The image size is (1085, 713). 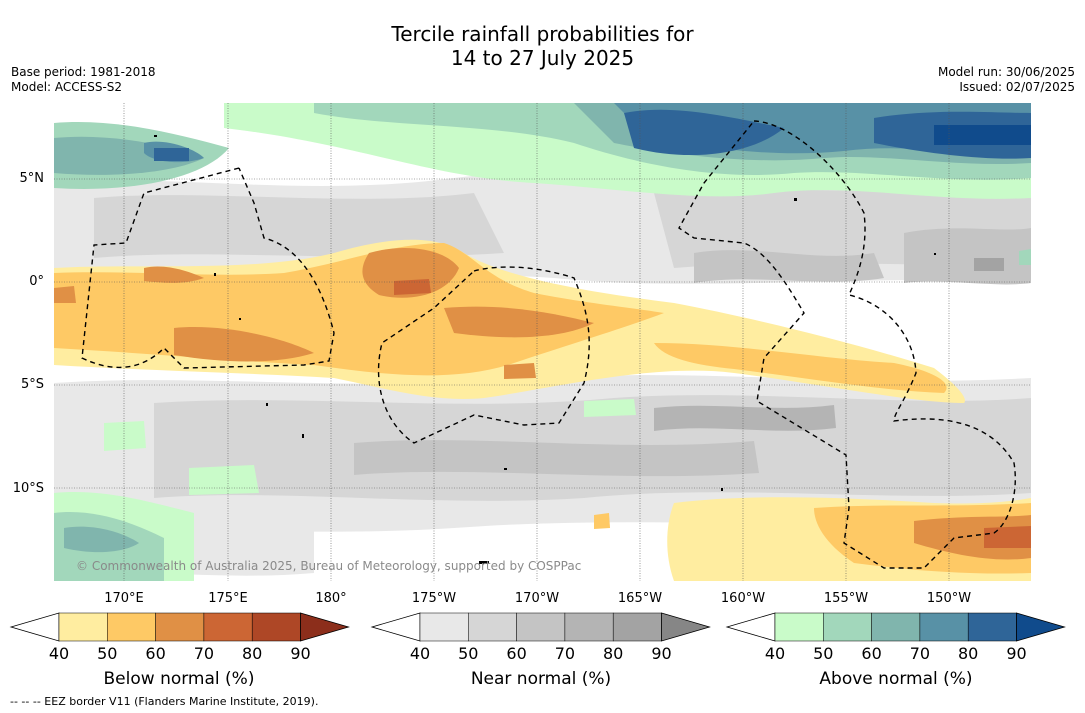 What do you see at coordinates (32, 178) in the screenshot?
I see `lat-label-5n: 5°N` at bounding box center [32, 178].